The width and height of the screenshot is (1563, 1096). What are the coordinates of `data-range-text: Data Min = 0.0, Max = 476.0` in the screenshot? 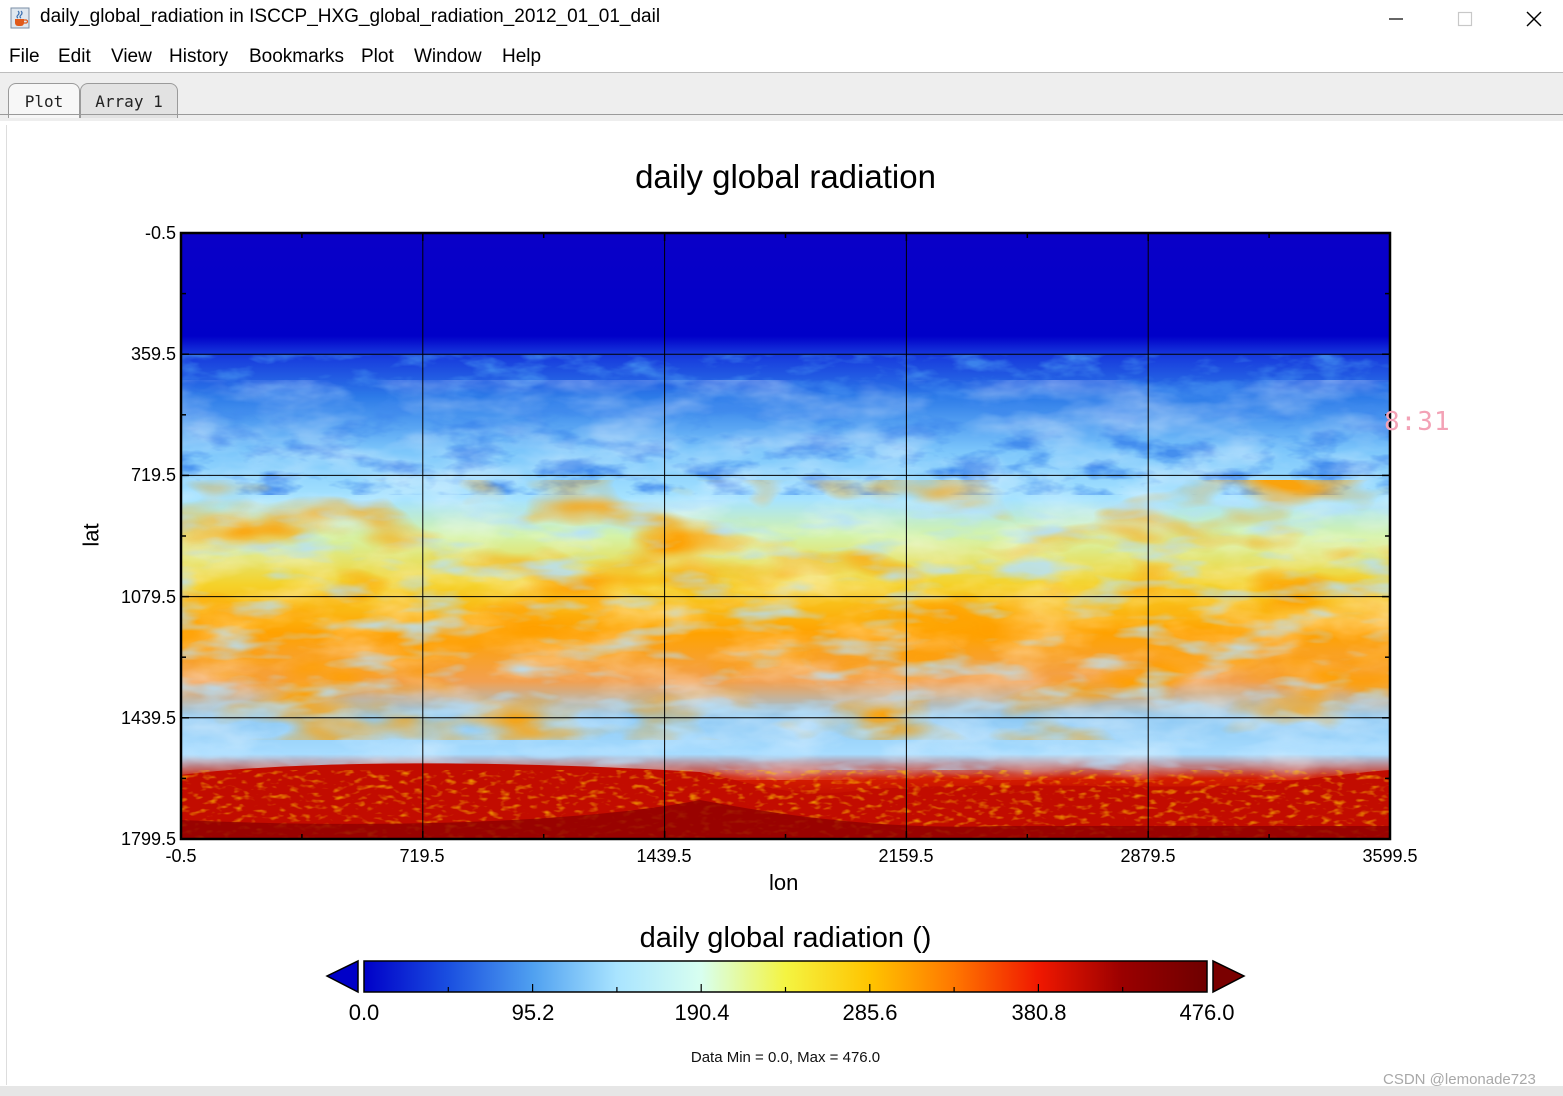 It's located at (785, 1057).